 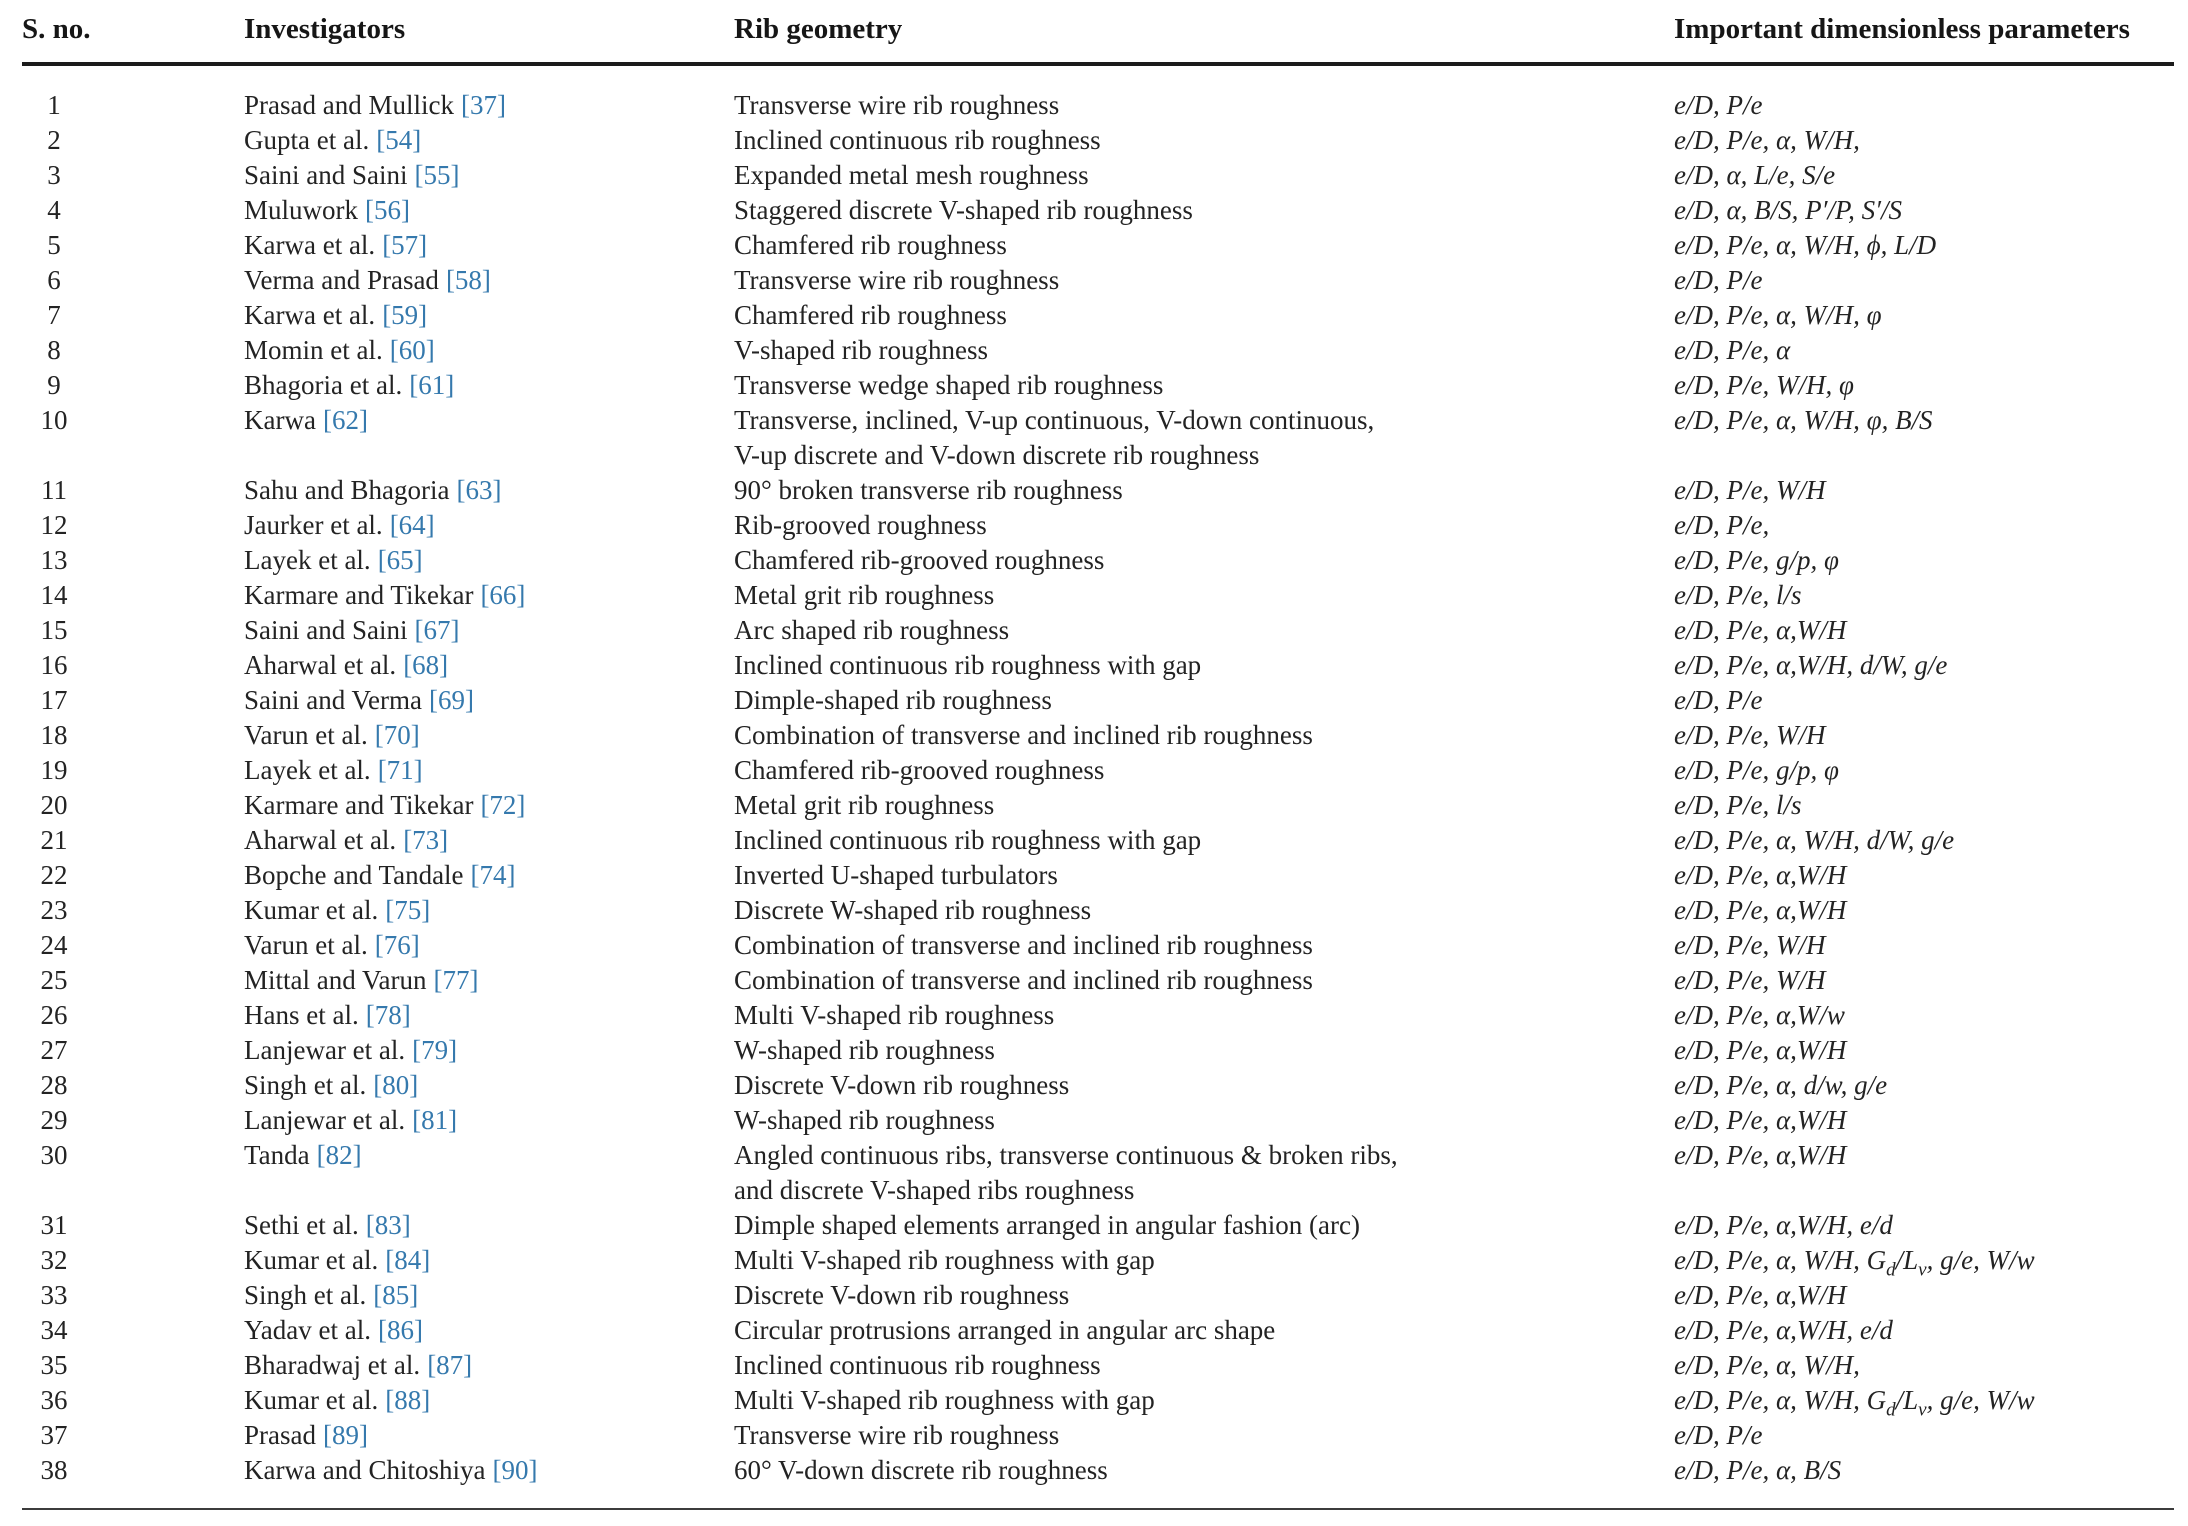 What do you see at coordinates (54, 1085) in the screenshot?
I see `row-serial-number: 28` at bounding box center [54, 1085].